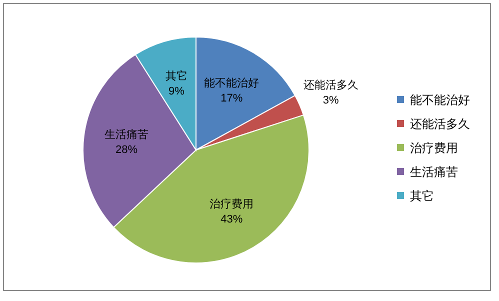  I want to click on data-label: 17%, so click(231, 98).